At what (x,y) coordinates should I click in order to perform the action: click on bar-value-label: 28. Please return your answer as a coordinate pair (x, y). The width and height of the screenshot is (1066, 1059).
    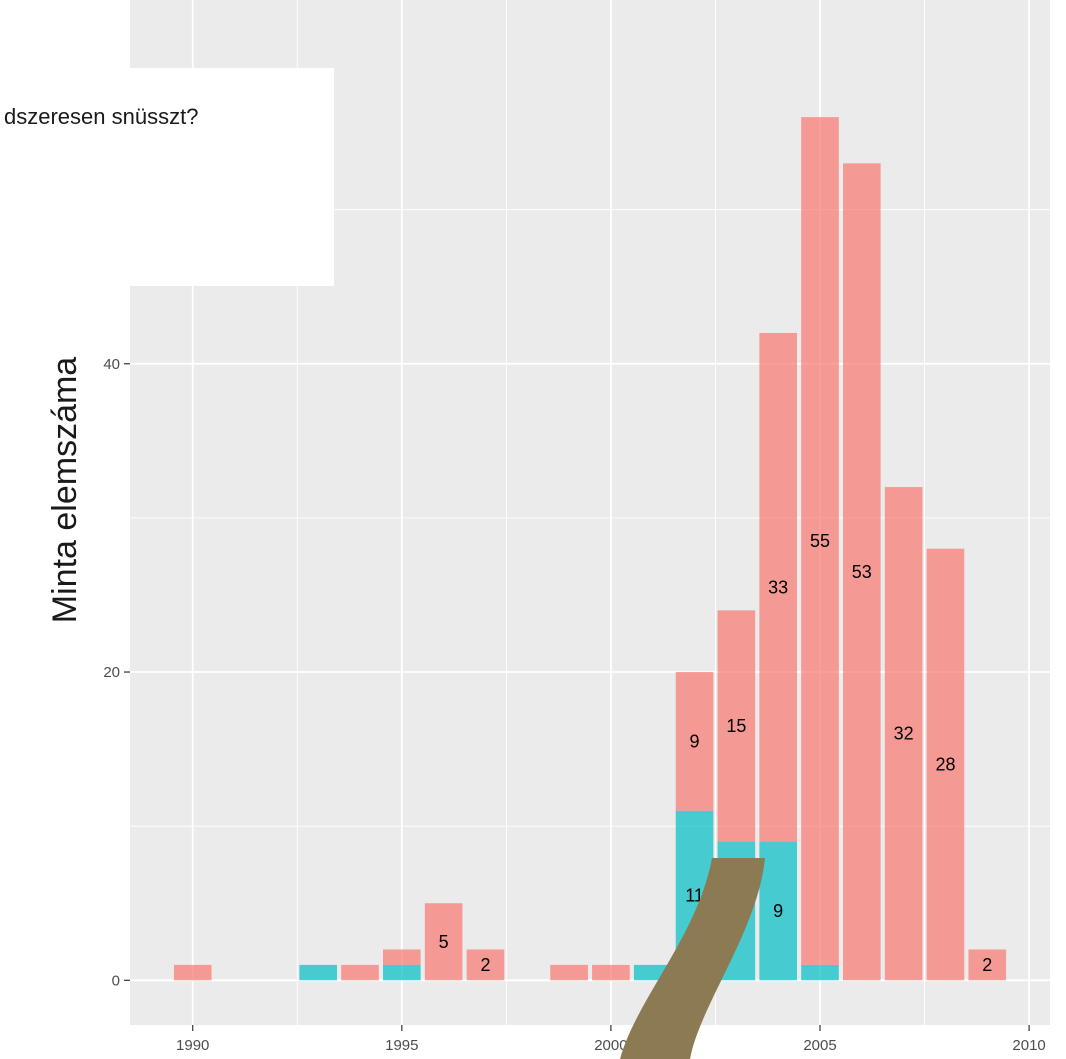
    Looking at the image, I should click on (945, 765).